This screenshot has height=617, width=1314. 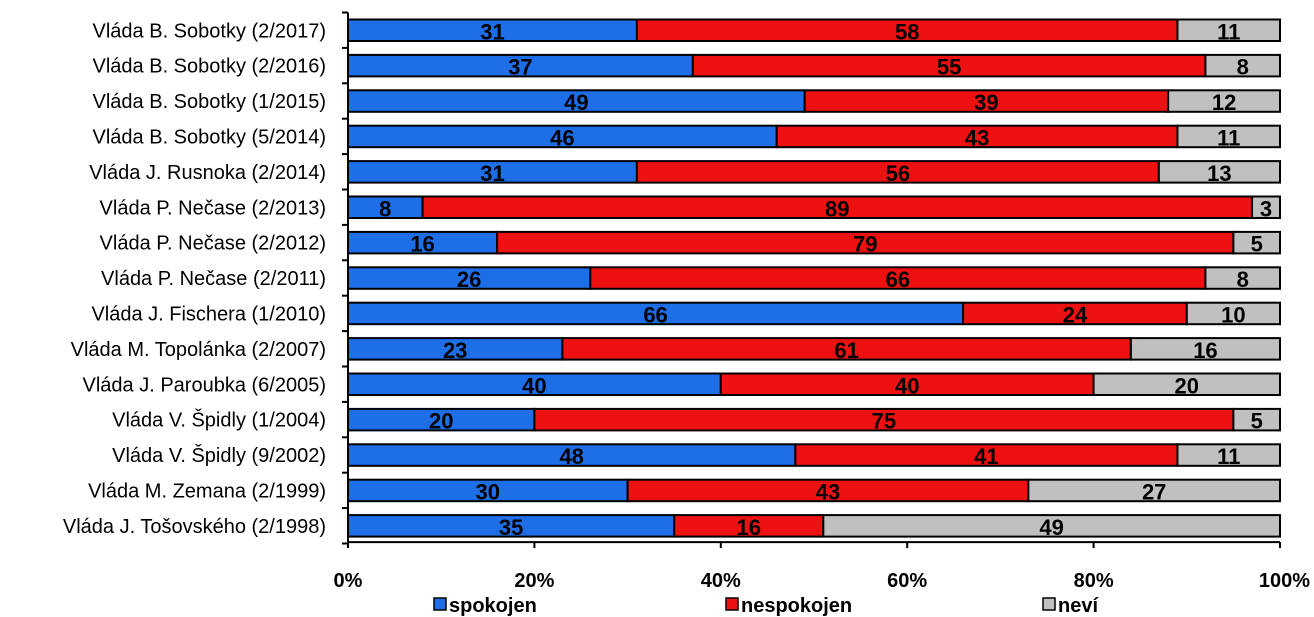 I want to click on legend-label: nespokojen, so click(x=796, y=606).